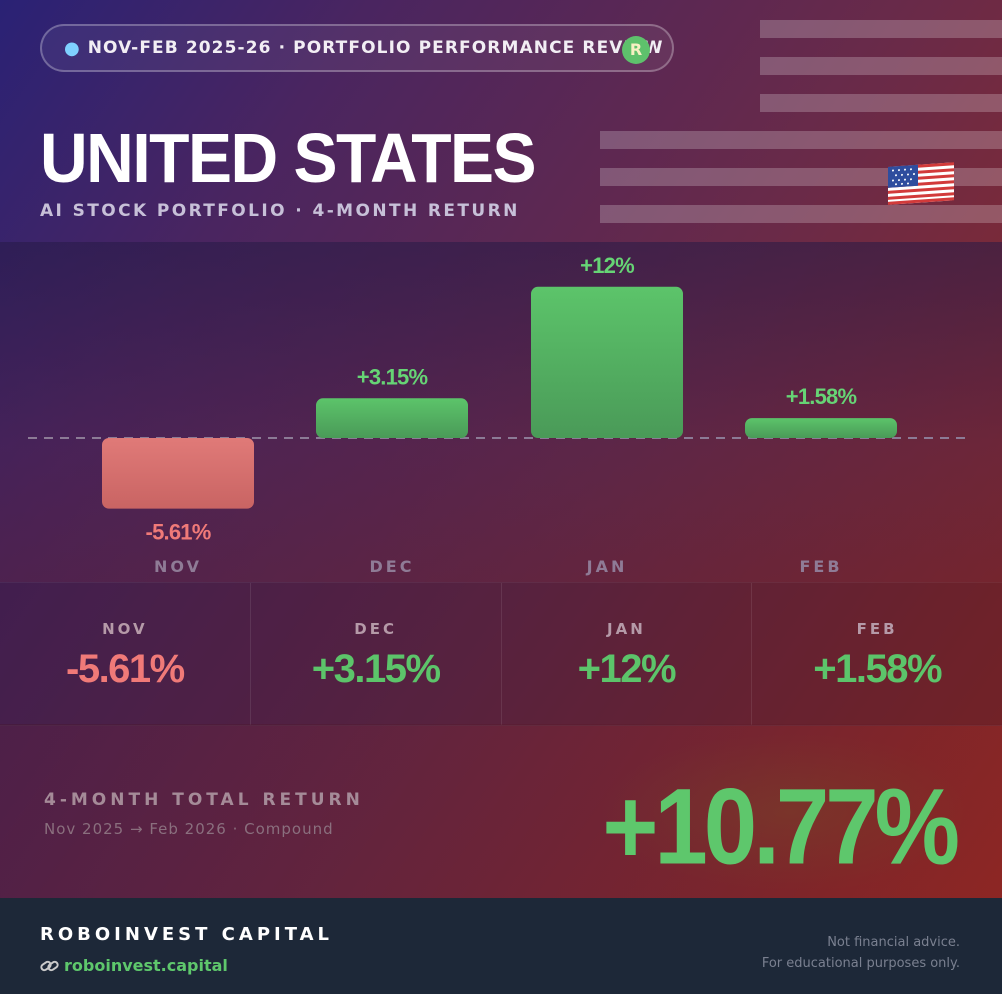 The height and width of the screenshot is (994, 1002). I want to click on month-card-label: FEB, so click(877, 629).